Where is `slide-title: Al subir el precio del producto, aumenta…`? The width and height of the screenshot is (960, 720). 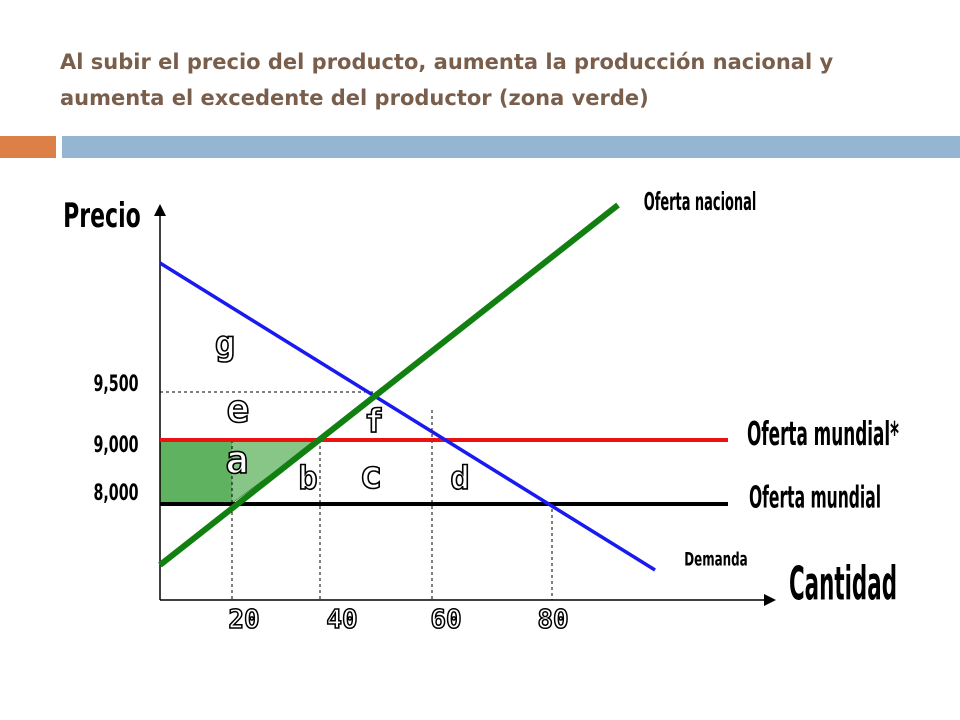 slide-title: Al subir el precio del producto, aumenta… is located at coordinates (447, 80).